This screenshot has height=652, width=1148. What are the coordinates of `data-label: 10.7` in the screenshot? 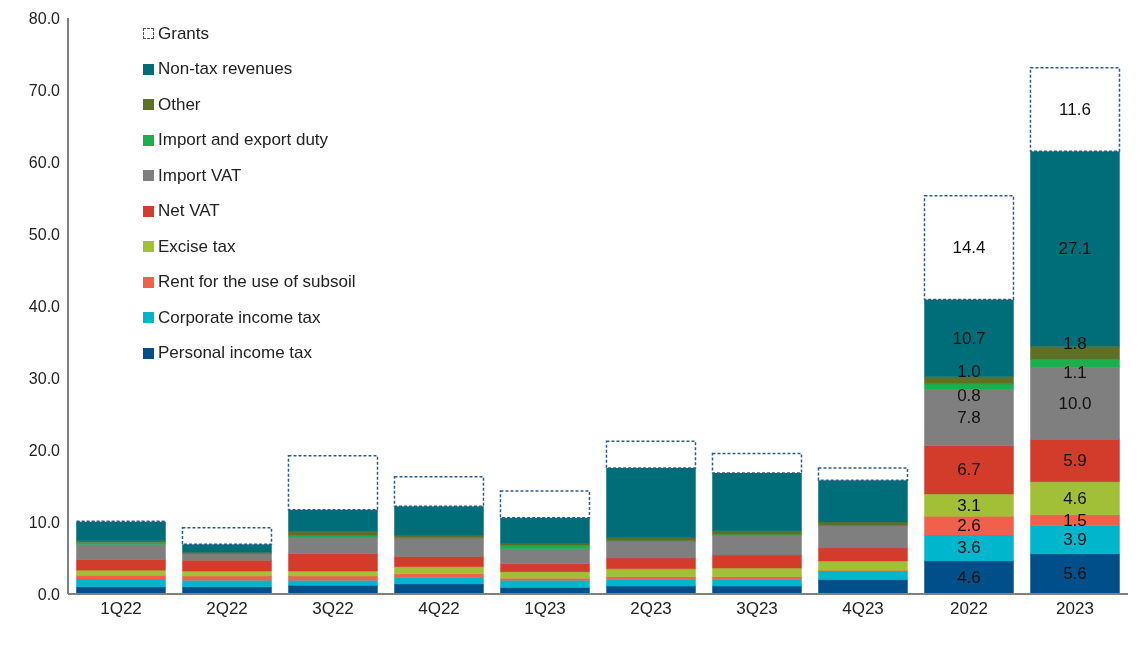 It's located at (969, 338).